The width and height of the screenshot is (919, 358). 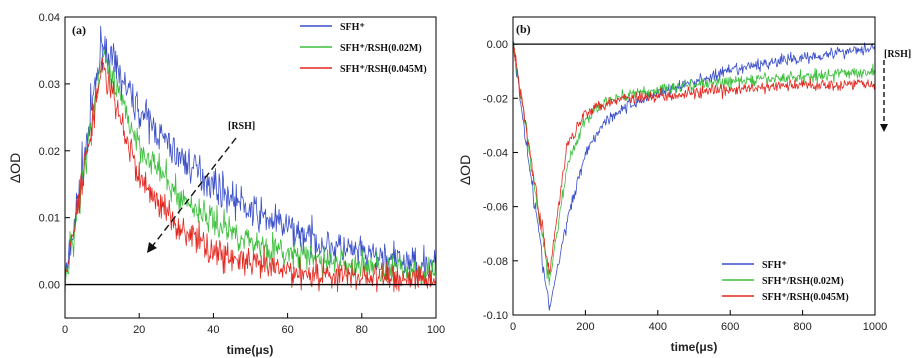 I want to click on panel-a-legend-label-0: SFH⁺, so click(x=352, y=27).